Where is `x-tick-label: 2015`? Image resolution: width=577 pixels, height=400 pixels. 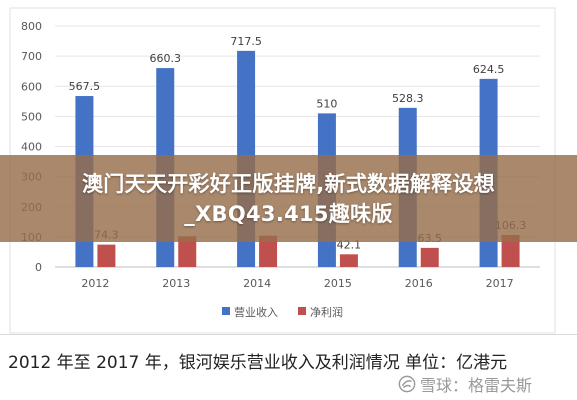 x-tick-label: 2015 is located at coordinates (338, 283).